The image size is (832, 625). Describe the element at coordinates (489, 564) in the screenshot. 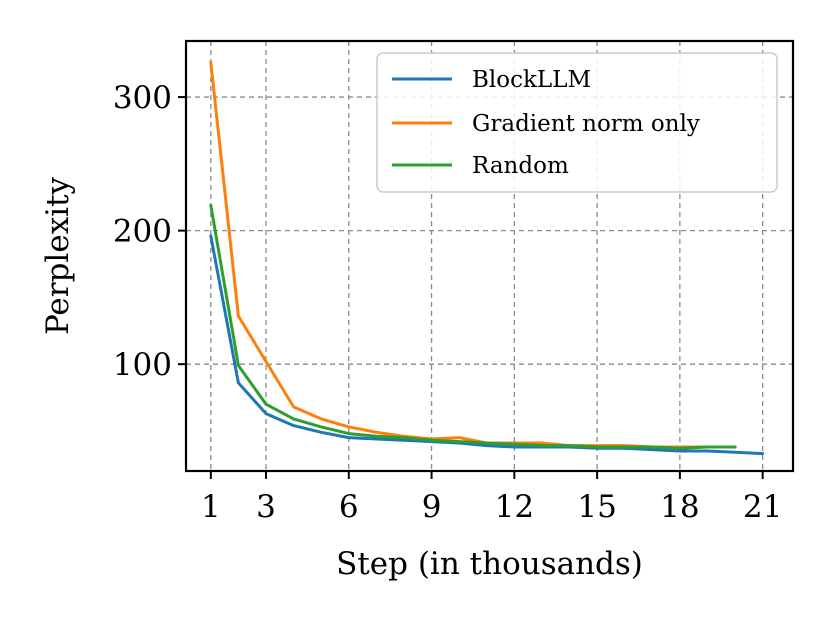

I see `x-axis-label: Step (in thousands)` at that location.